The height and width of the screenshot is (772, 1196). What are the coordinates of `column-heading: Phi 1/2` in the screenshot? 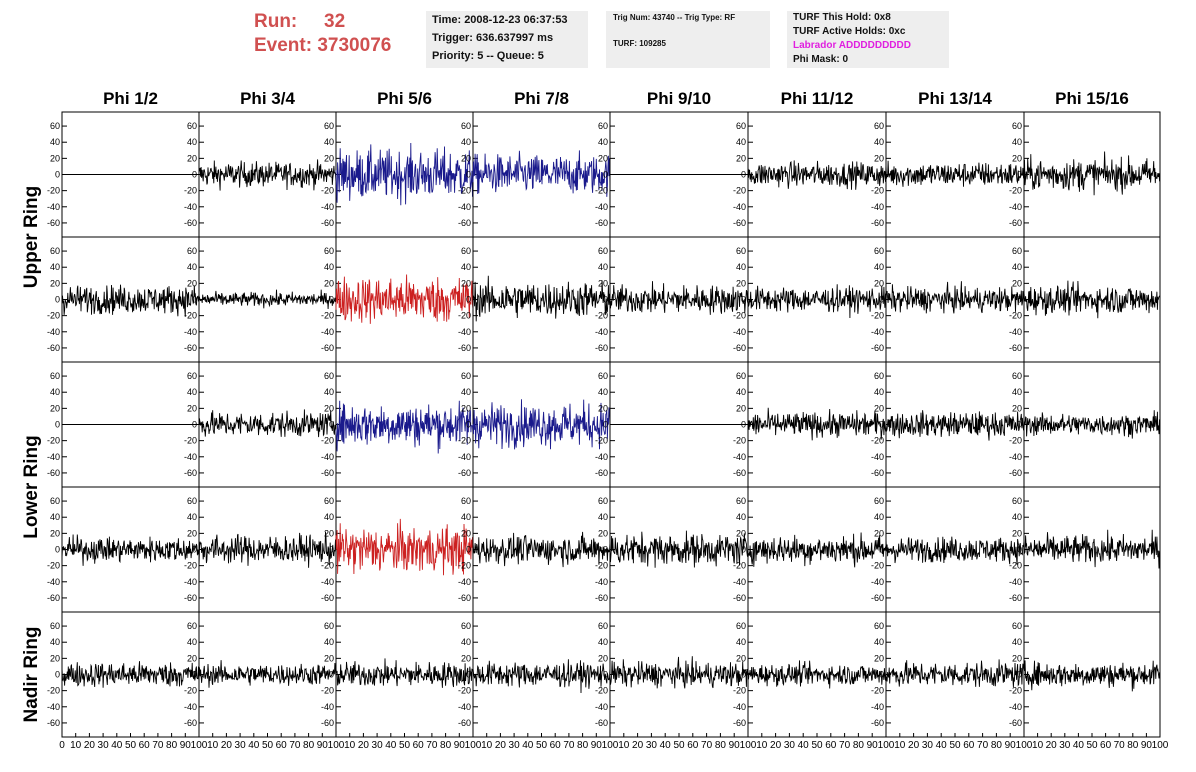 It's located at (130, 98).